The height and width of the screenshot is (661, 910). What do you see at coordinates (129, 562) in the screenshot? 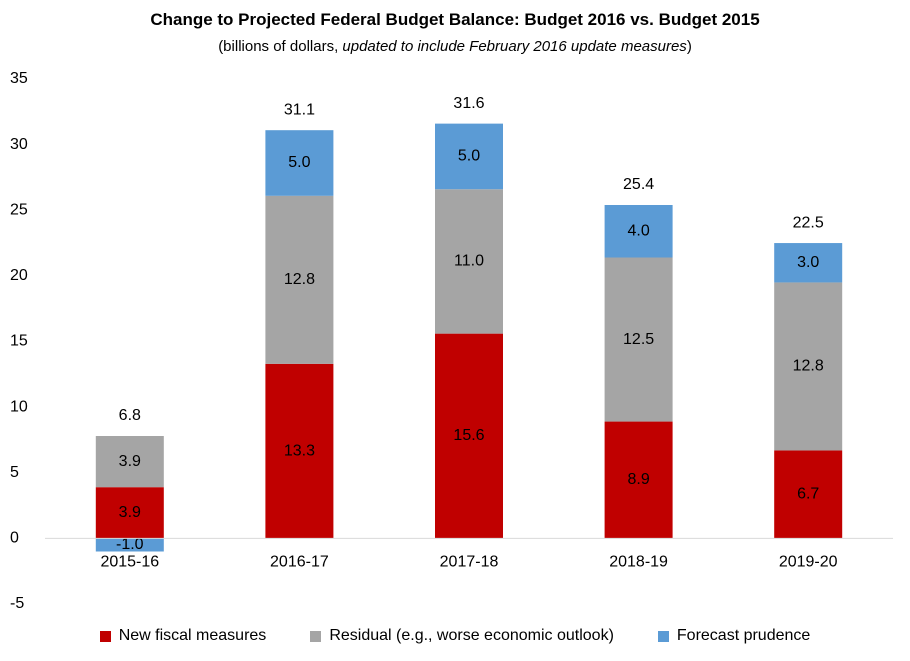
I see `x-tick-label: 2015-16` at bounding box center [129, 562].